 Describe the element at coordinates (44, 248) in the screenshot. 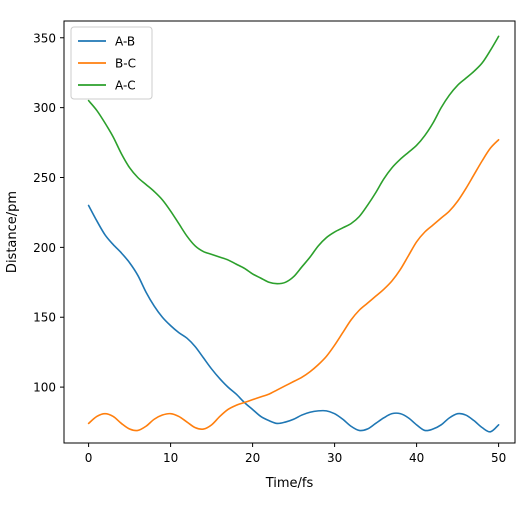

I see `y-tick-label: 200` at that location.